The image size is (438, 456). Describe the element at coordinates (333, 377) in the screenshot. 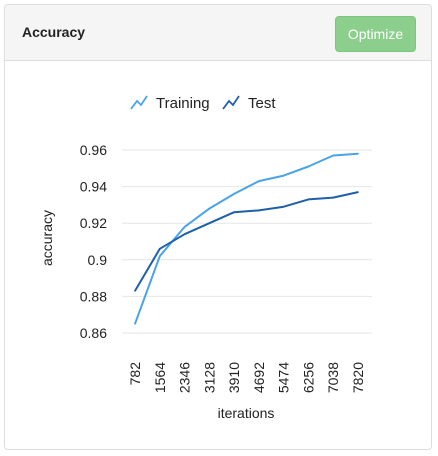

I see `x-tick-label: 7038` at that location.